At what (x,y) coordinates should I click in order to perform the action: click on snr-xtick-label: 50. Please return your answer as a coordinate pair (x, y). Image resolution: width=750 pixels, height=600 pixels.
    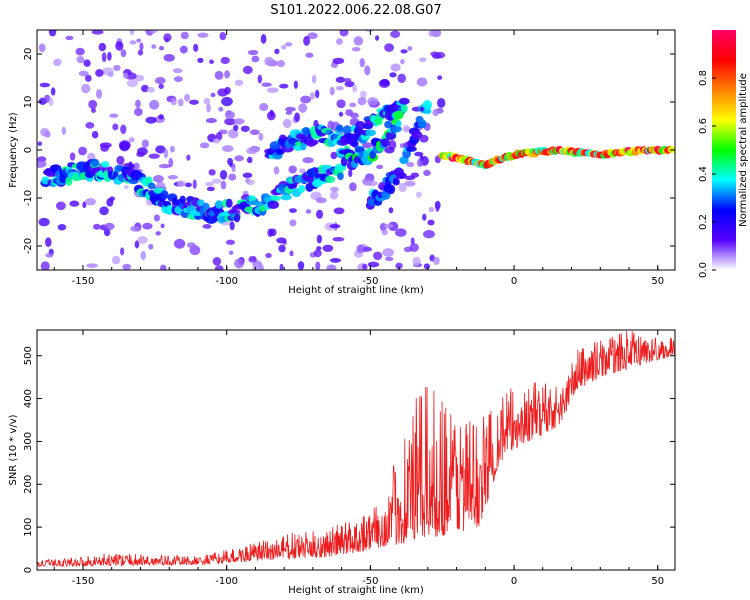
    Looking at the image, I should click on (657, 581).